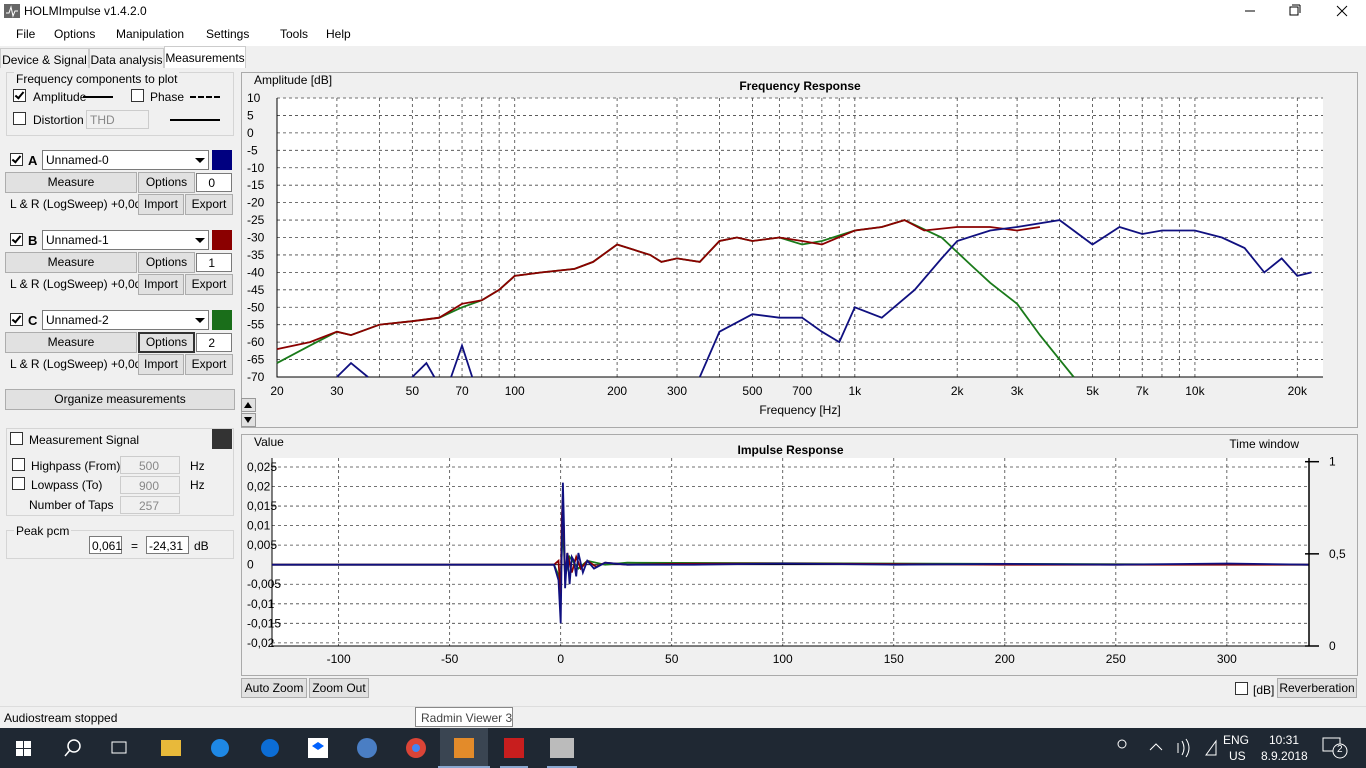 This screenshot has height=768, width=1366. Describe the element at coordinates (256, 377) in the screenshot. I see `y-tick-label: -70` at that location.